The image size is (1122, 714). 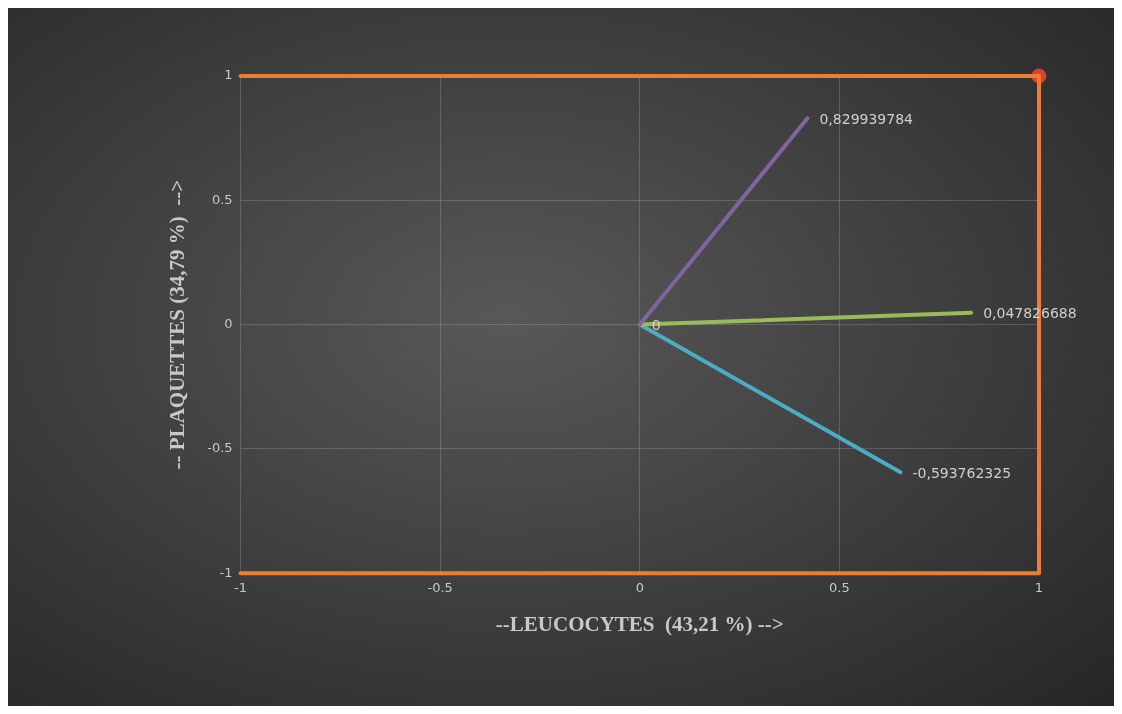 I want to click on x-tick-label: 1, so click(x=1039, y=588).